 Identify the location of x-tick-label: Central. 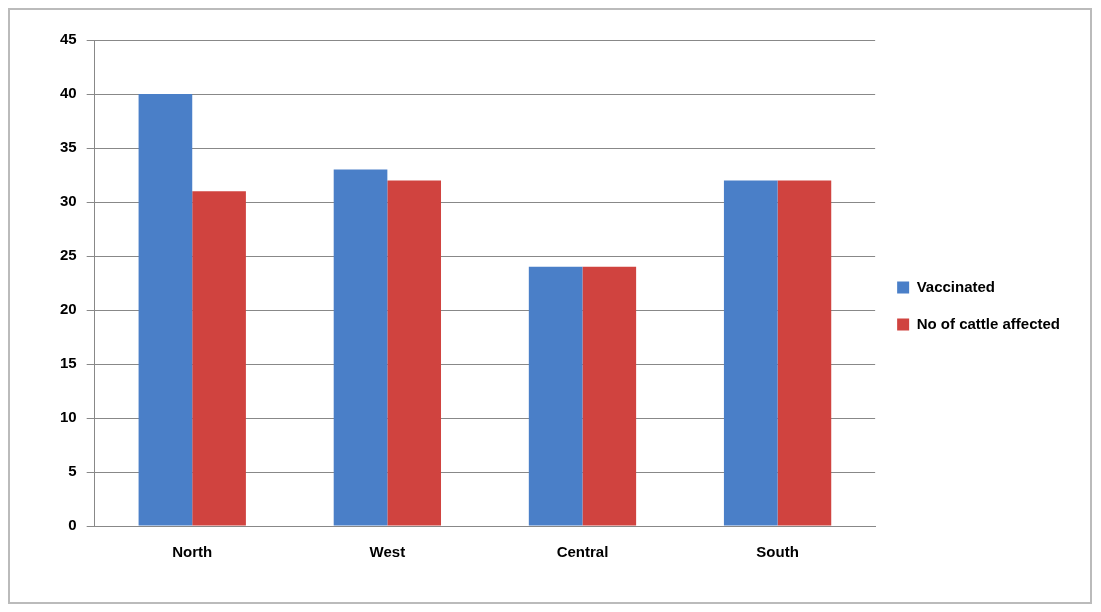
(582, 552).